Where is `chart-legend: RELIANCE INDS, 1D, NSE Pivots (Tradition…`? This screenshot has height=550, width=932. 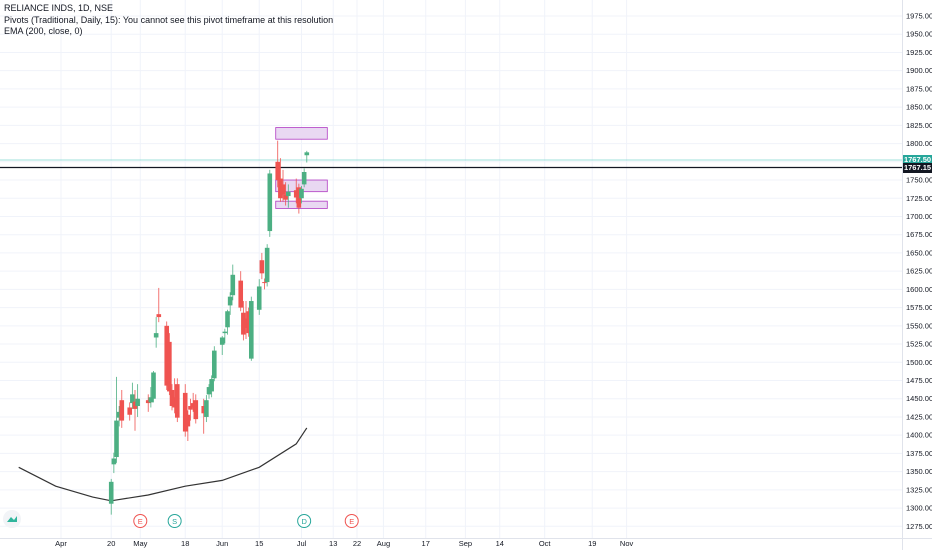 chart-legend: RELIANCE INDS, 1D, NSE Pivots (Tradition… is located at coordinates (168, 20).